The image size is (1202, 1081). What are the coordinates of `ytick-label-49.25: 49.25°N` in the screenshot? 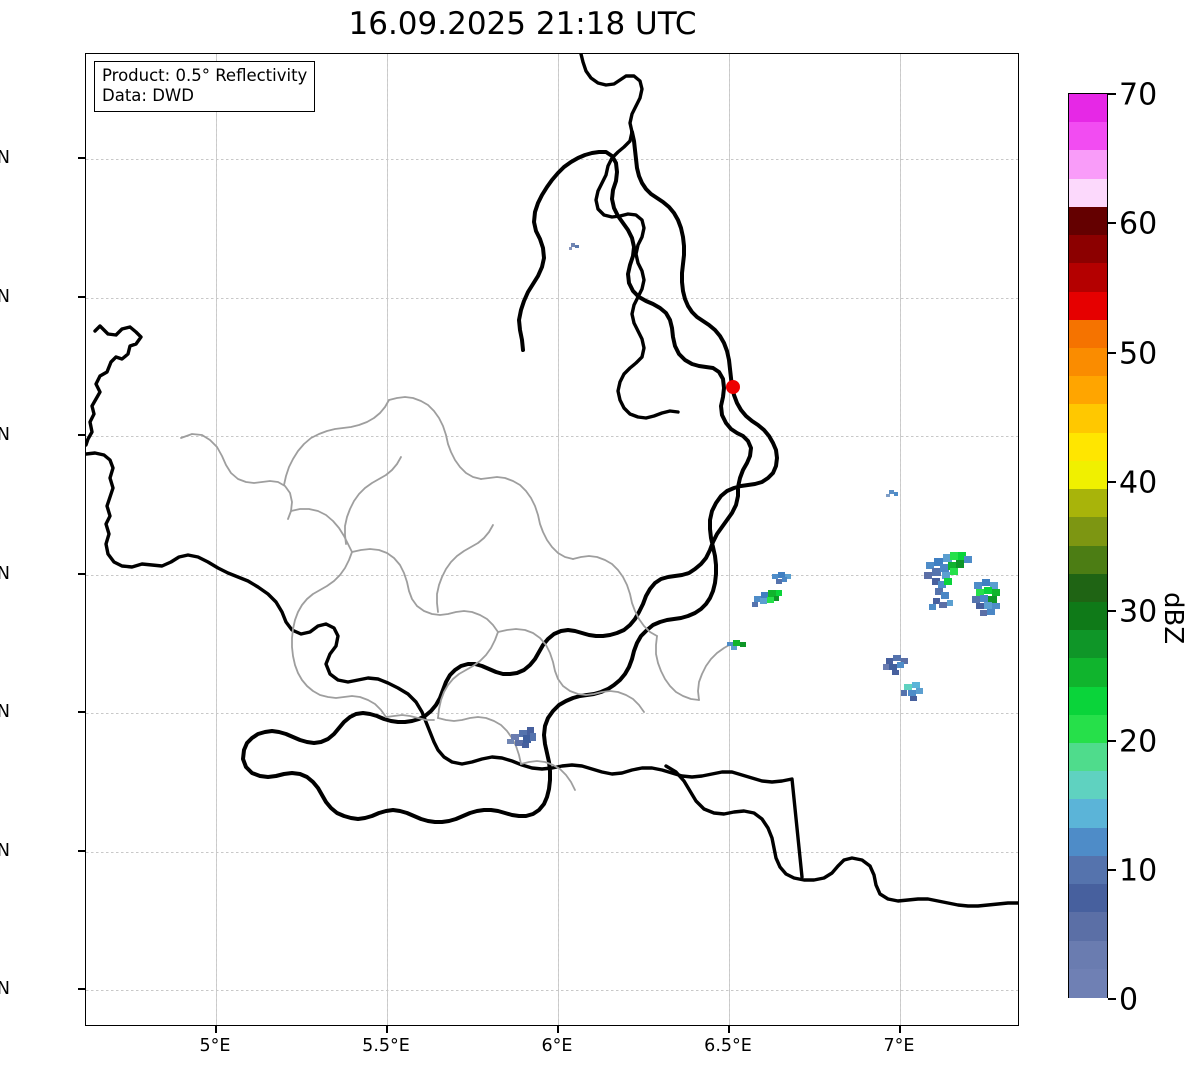 It's located at (5, 851).